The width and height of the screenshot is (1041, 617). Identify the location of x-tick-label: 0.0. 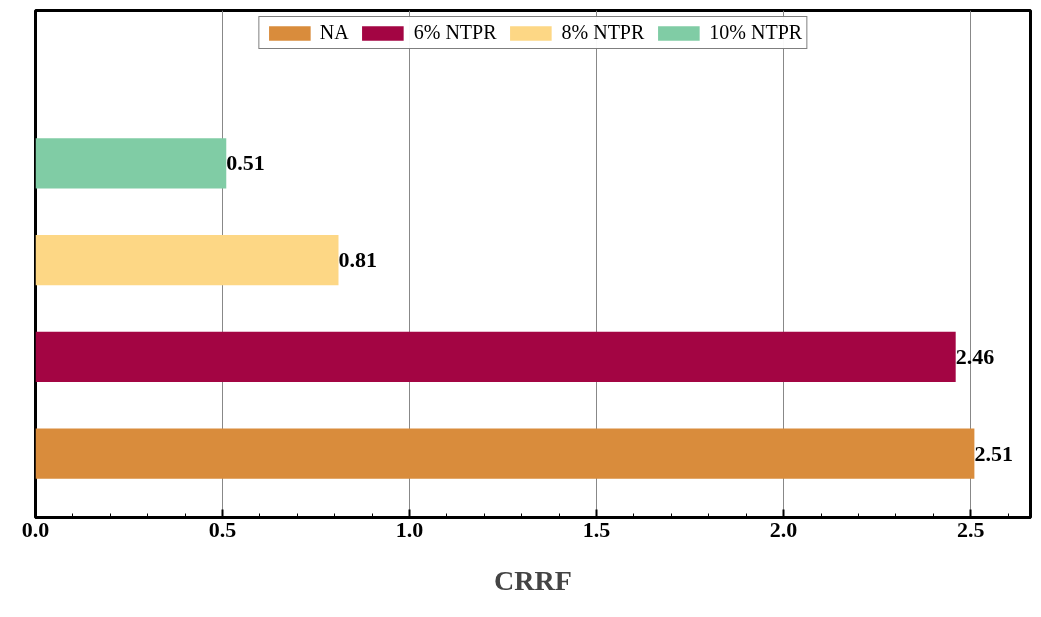
(35, 529).